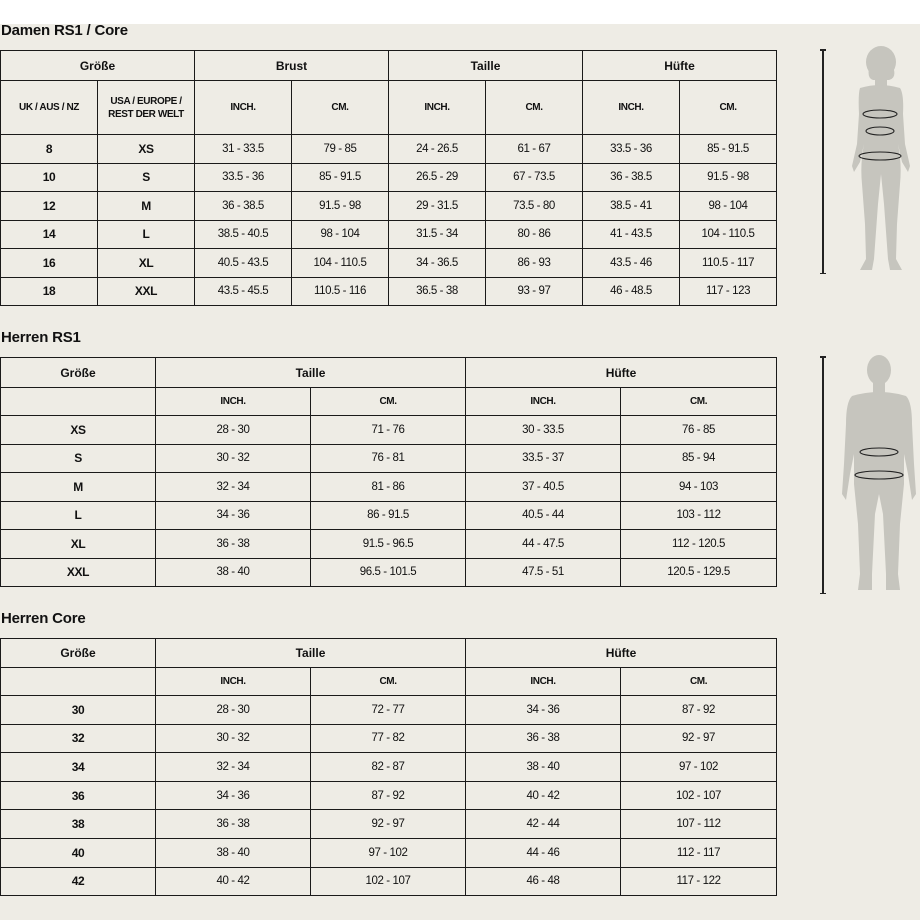 Image resolution: width=920 pixels, height=920 pixels. I want to click on table-cell: 97 - 102, so click(699, 767).